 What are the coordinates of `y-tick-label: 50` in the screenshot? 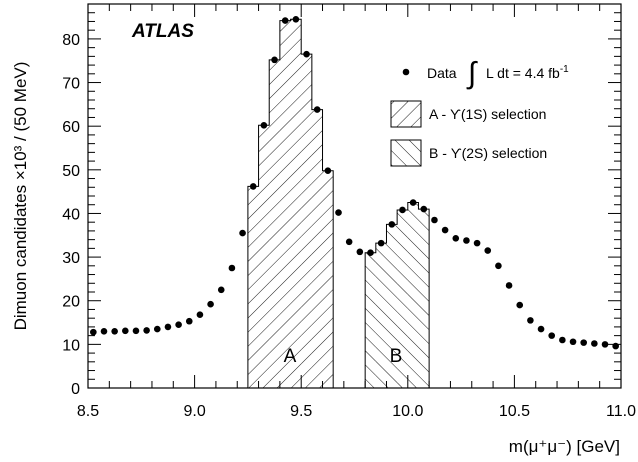 It's located at (71, 171).